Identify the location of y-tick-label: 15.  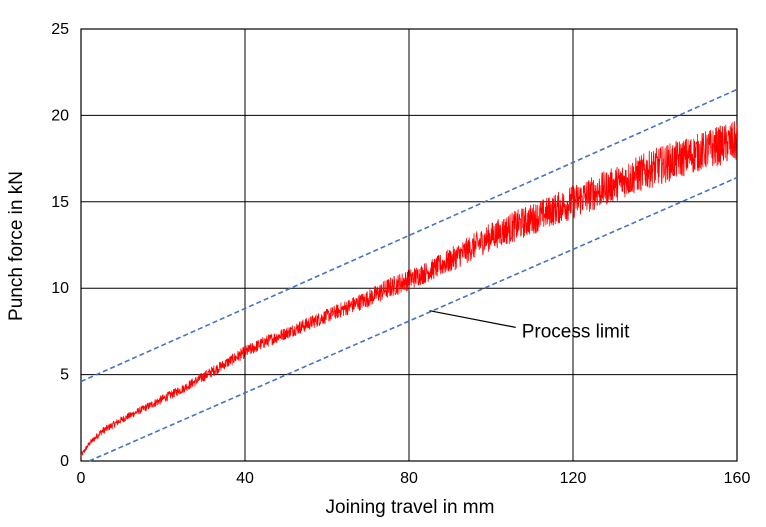
(60, 202).